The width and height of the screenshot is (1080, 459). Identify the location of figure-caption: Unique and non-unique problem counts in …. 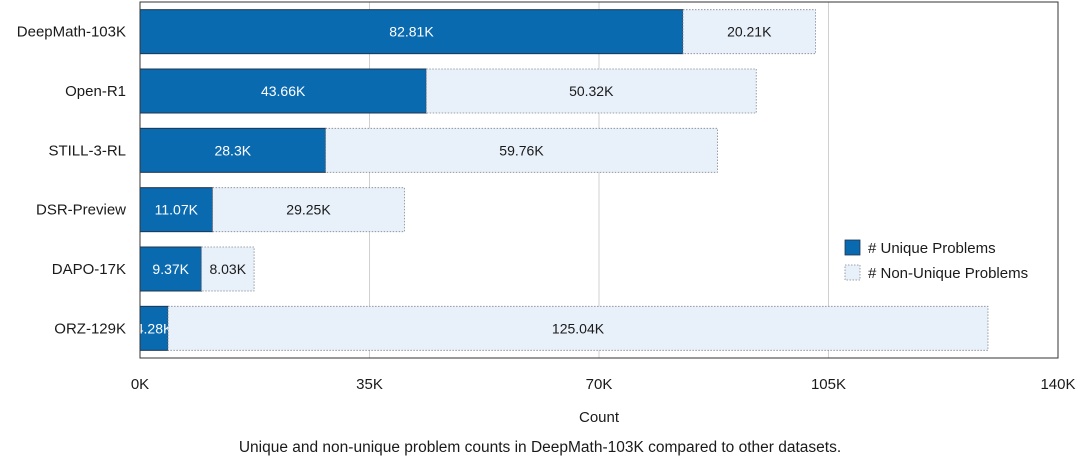
(540, 447).